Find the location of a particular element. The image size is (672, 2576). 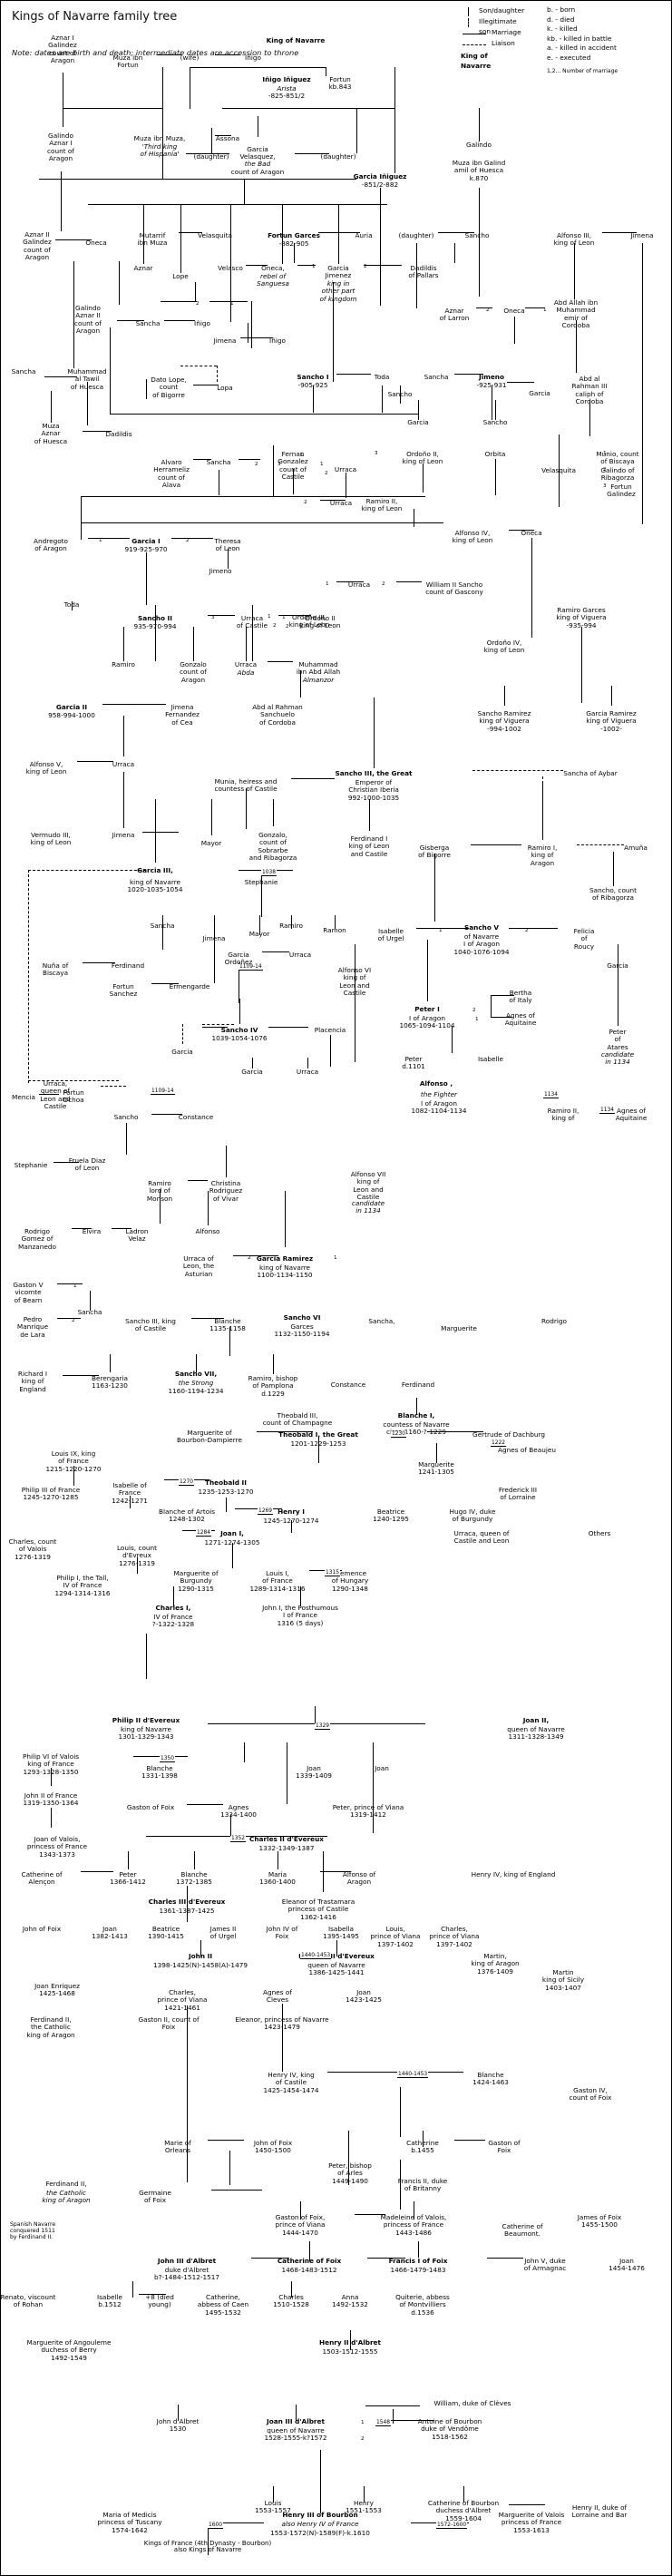

person-johnIIIsub: duke d'Albret b?-1484-1512-1517 is located at coordinates (186, 2274).